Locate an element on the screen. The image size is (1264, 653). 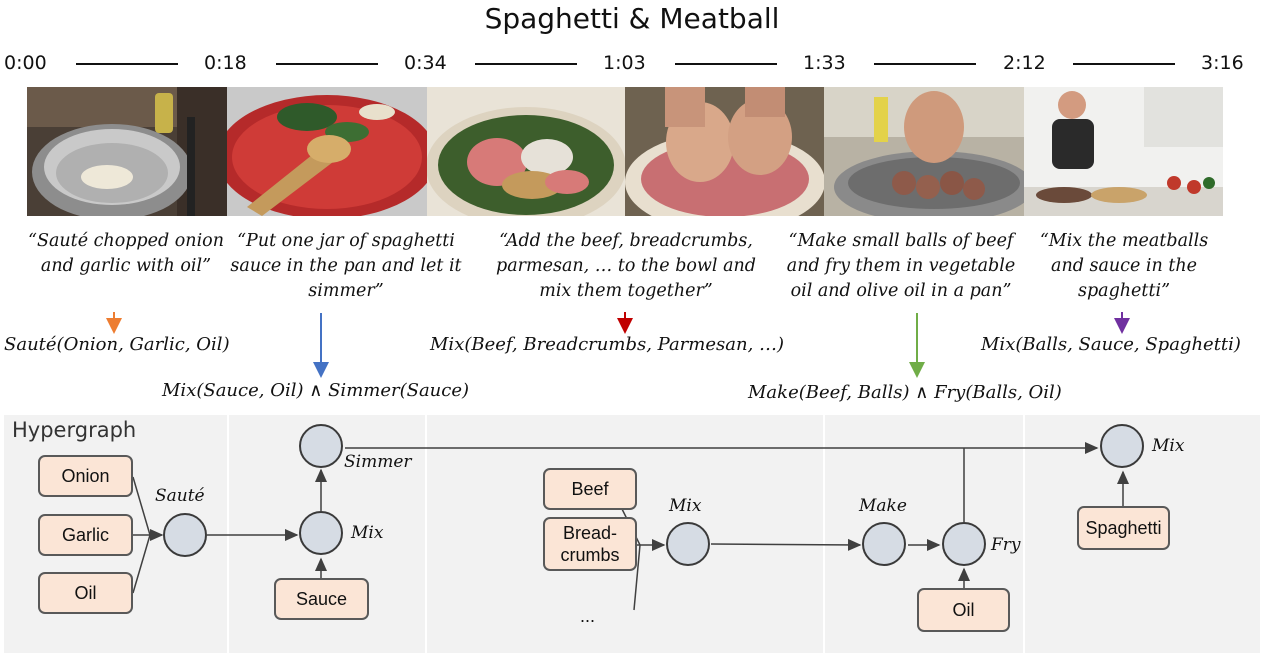
node-fry is located at coordinates (964, 544).